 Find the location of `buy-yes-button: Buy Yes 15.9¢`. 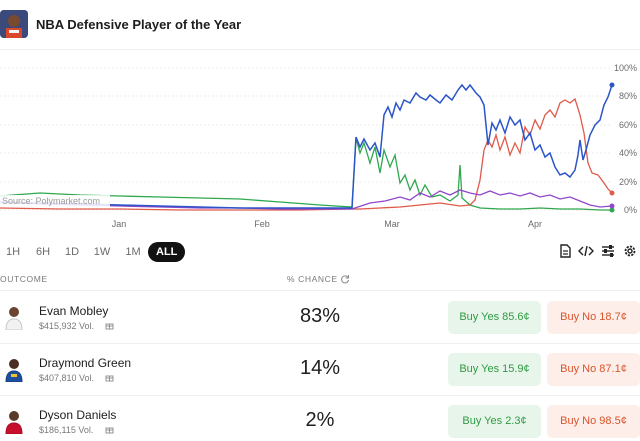

buy-yes-button: Buy Yes 15.9¢ is located at coordinates (494, 369).